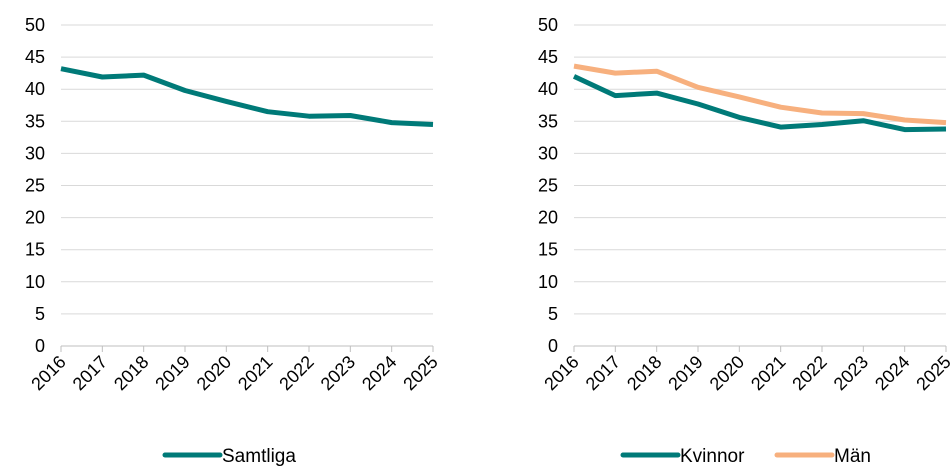  Describe the element at coordinates (247, 97) in the screenshot. I see `series-line-samtliga` at that location.